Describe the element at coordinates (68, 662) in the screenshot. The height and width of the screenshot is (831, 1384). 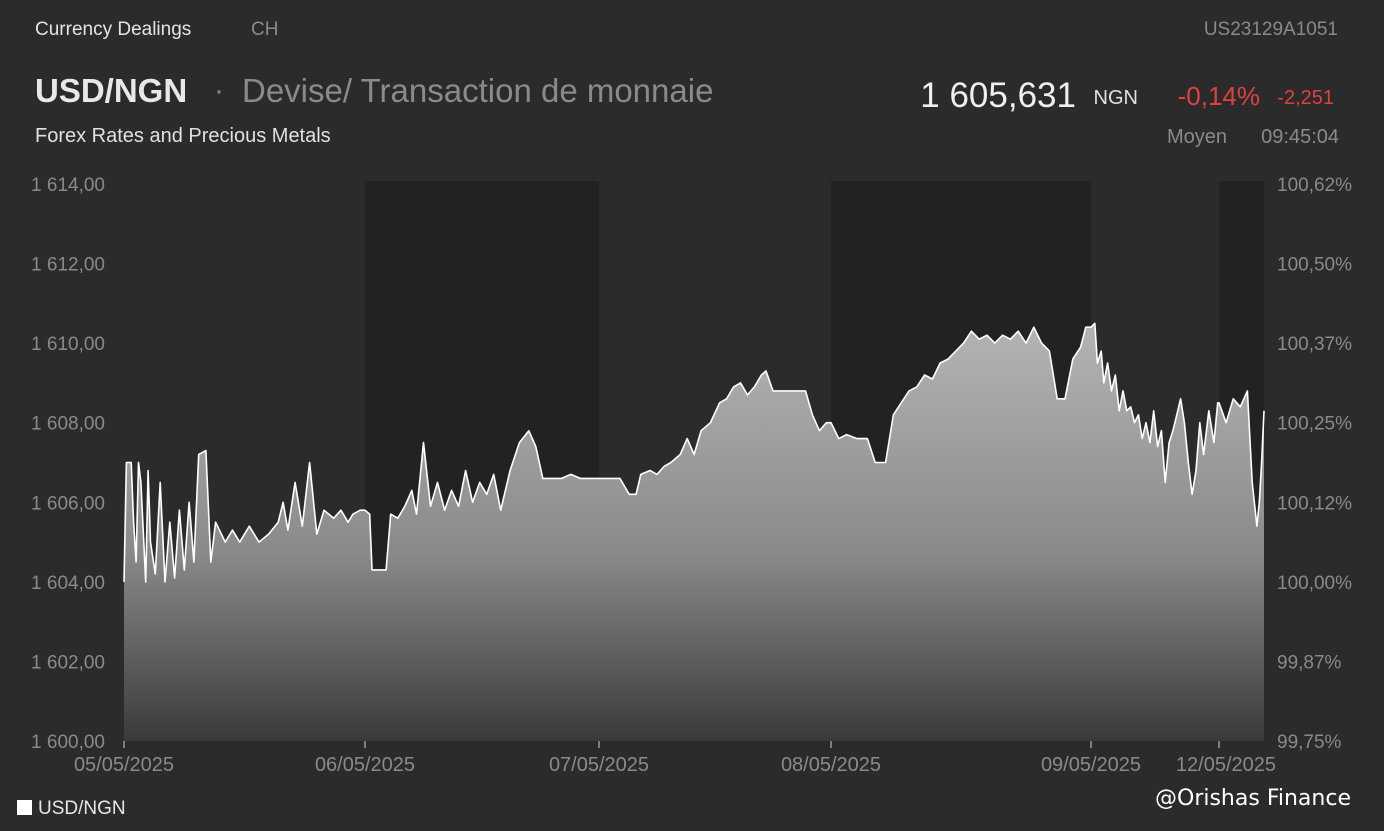
I see `y-tick-label: 1 602,00` at that location.